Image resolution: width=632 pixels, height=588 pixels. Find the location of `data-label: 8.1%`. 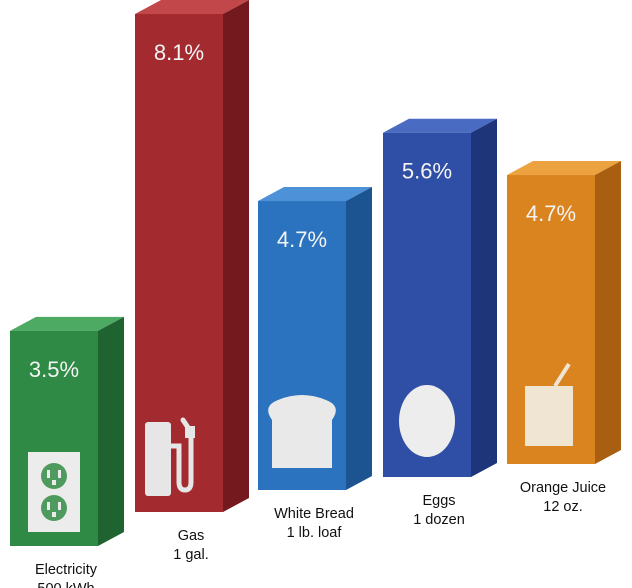

data-label: 8.1% is located at coordinates (179, 52).